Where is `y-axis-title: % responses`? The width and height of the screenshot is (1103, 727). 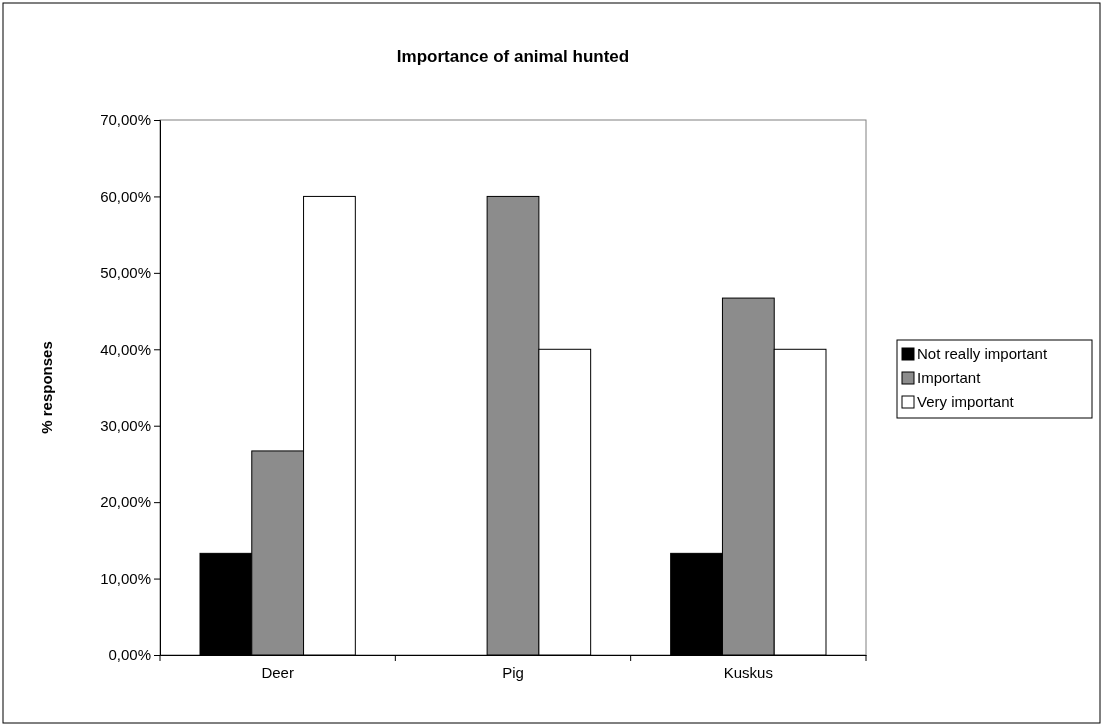 y-axis-title: % responses is located at coordinates (46, 387).